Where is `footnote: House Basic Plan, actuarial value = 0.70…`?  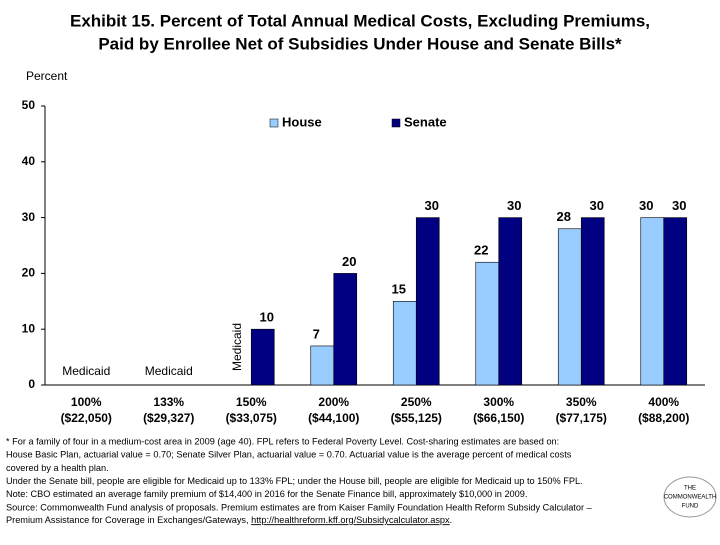 footnote: House Basic Plan, actuarial value = 0.70… is located at coordinates (289, 455).